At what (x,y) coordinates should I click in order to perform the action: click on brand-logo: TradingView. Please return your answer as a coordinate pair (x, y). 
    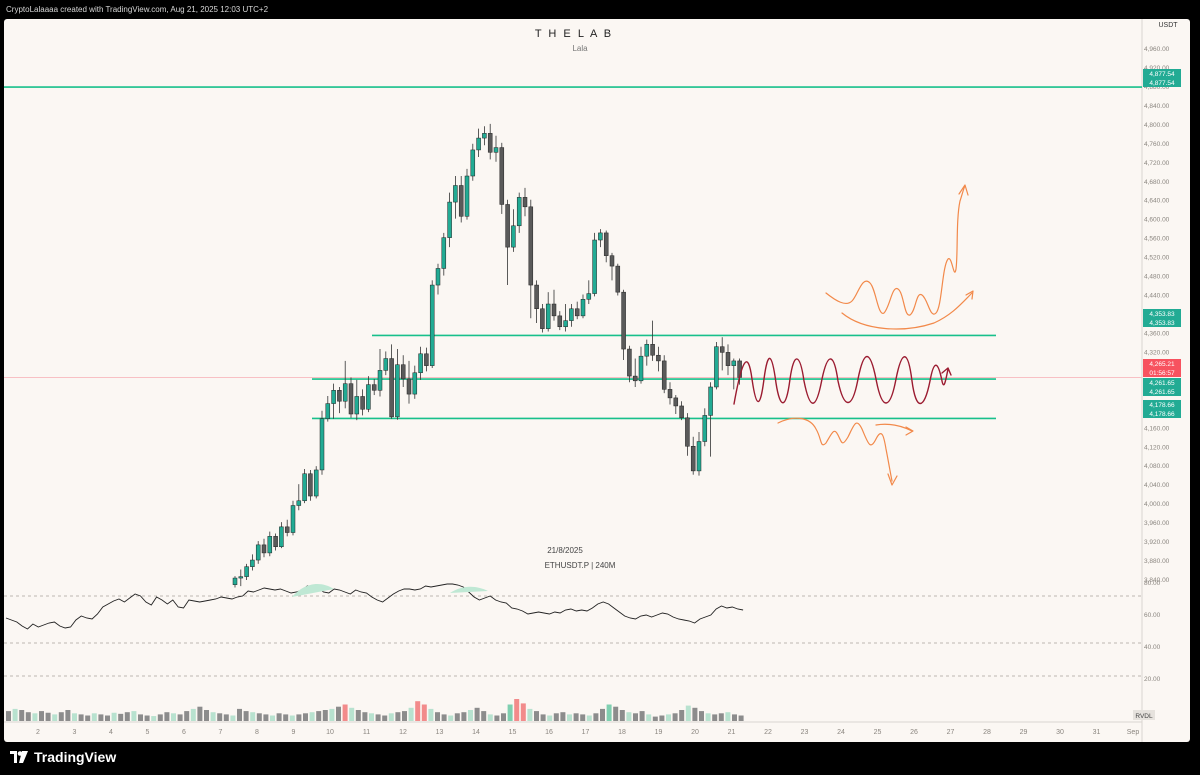
    Looking at the image, I should click on (63, 757).